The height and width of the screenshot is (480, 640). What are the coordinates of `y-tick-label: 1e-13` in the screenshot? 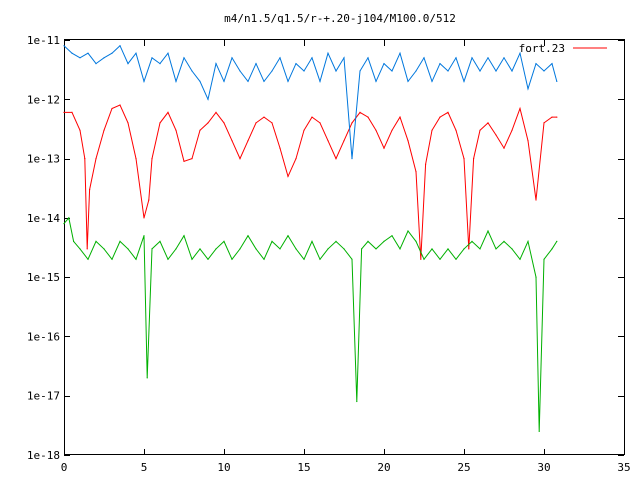 It's located at (43, 159).